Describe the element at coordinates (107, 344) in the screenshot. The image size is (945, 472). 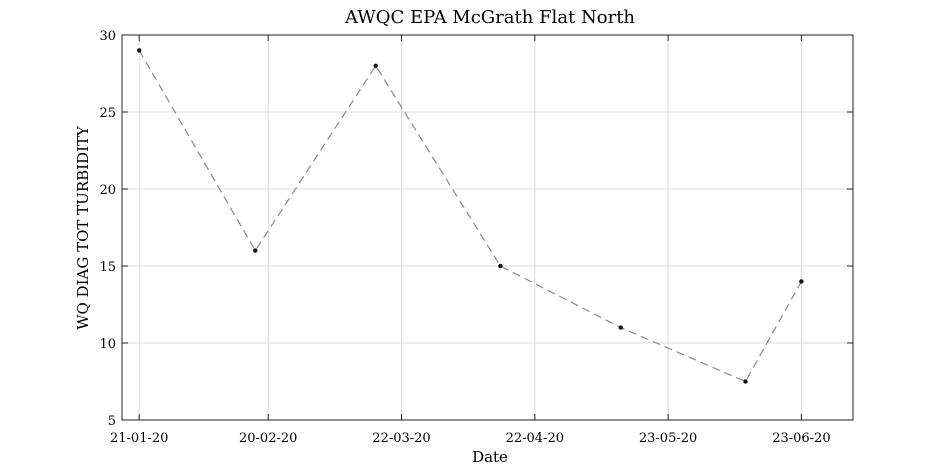
I see `y-tick-label: 10` at that location.